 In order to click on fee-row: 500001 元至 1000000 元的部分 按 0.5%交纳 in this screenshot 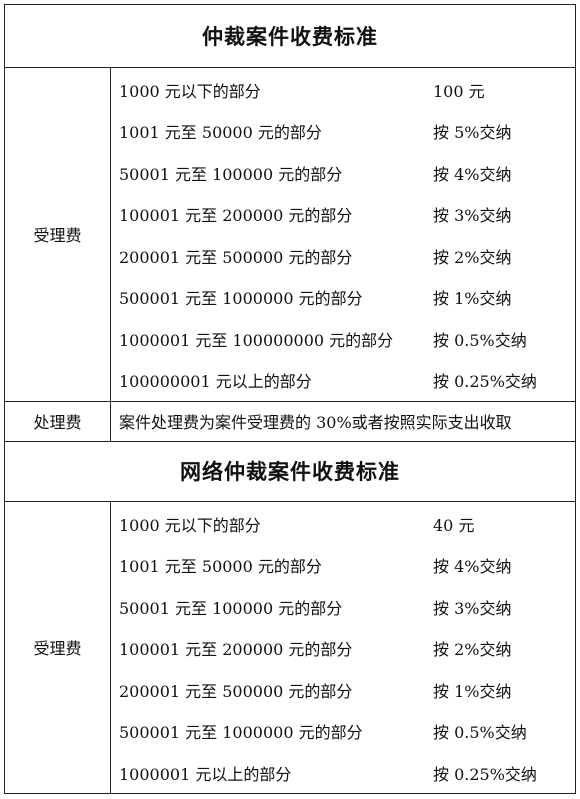, I will do `click(345, 732)`.